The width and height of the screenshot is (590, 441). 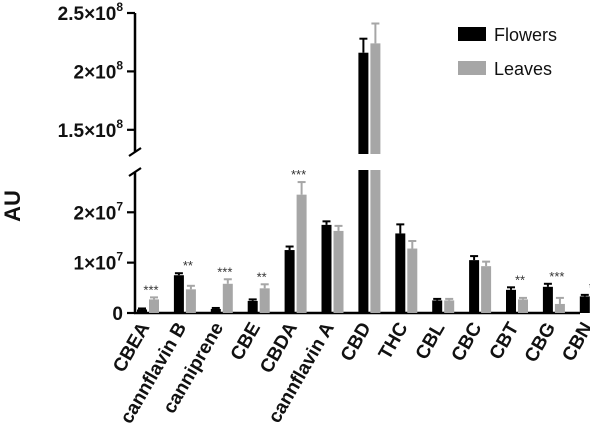 What do you see at coordinates (135, 172) in the screenshot?
I see `axis-break-mark-lower` at bounding box center [135, 172].